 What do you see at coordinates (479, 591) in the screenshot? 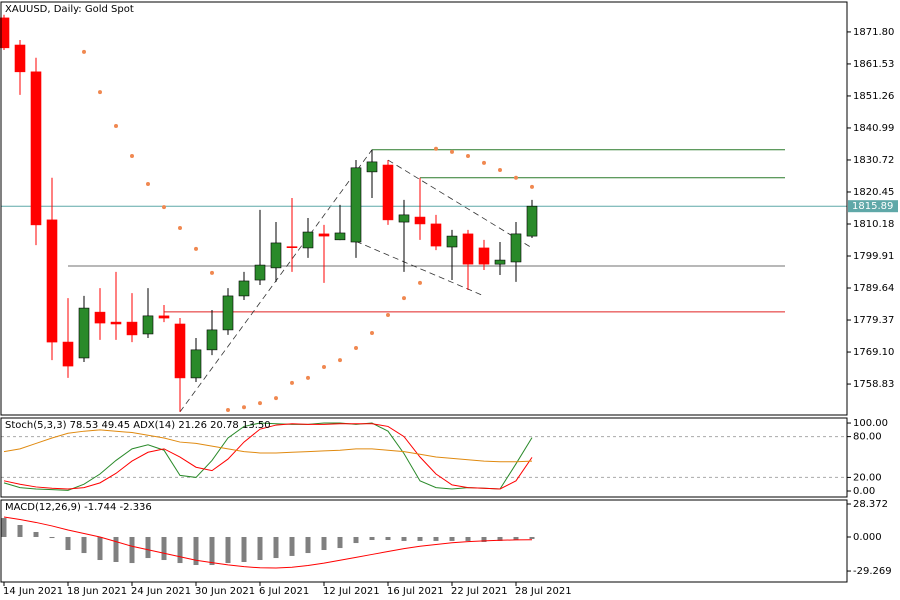
I see `x-tick-label: 22 Jul 2021` at bounding box center [479, 591].